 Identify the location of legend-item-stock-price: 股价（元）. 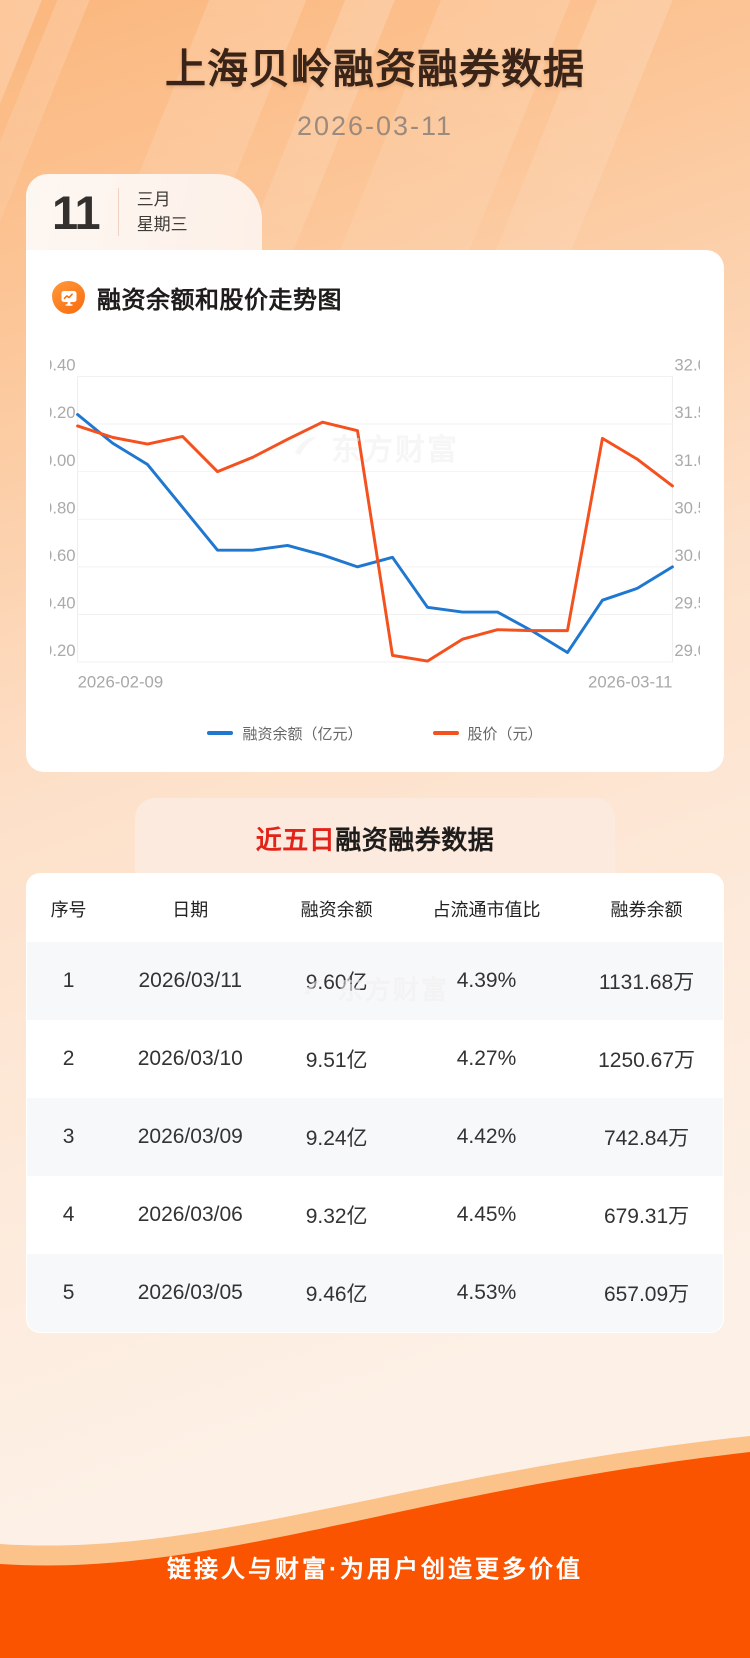
(487, 733).